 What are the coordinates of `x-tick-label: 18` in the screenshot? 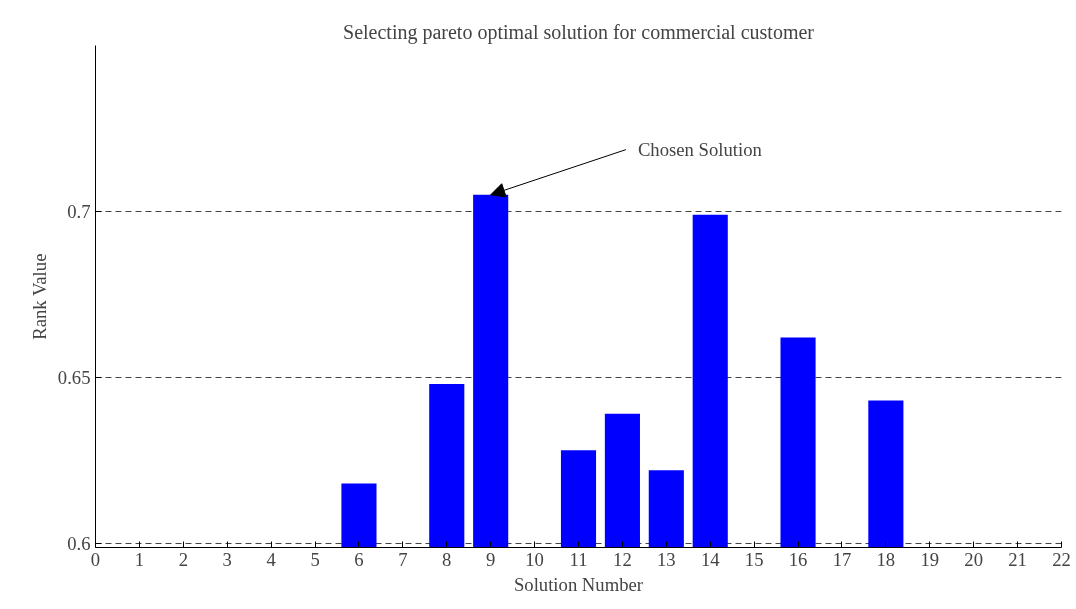 It's located at (886, 559).